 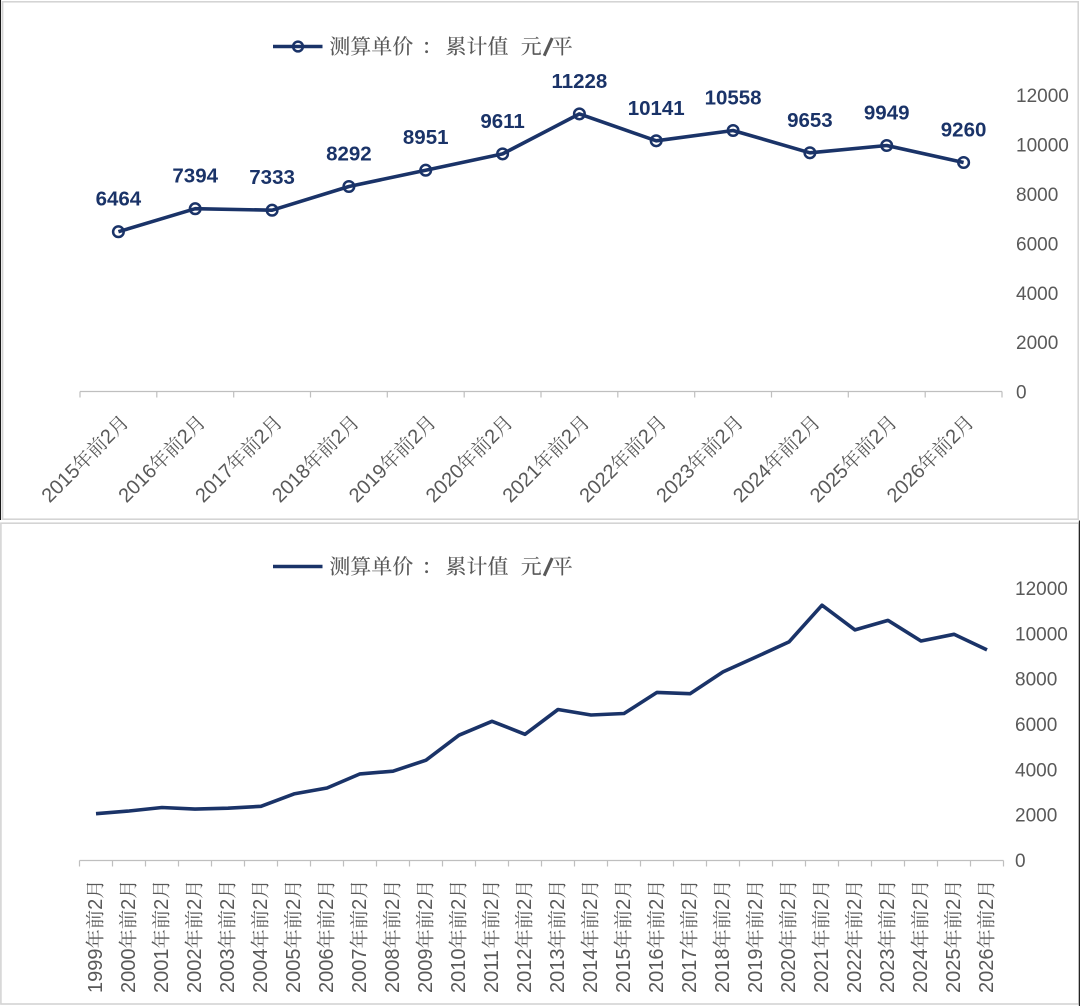 What do you see at coordinates (360, 971) in the screenshot?
I see `svg-text: 2007` at bounding box center [360, 971].